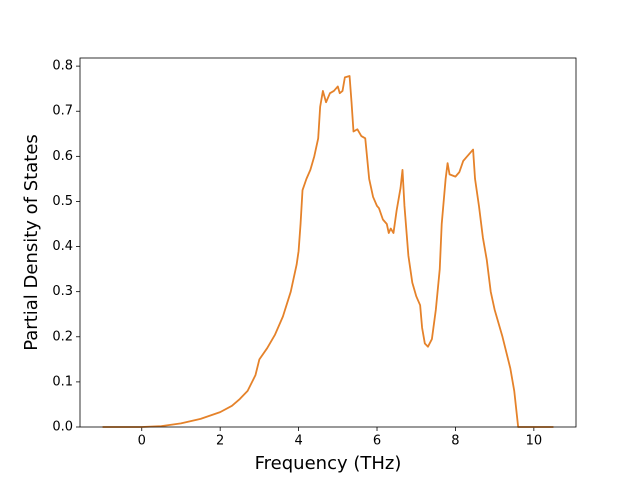 Image resolution: width=640 pixels, height=480 pixels. What do you see at coordinates (328, 463) in the screenshot?
I see `x-axis-label: Frequency (THz)` at bounding box center [328, 463].